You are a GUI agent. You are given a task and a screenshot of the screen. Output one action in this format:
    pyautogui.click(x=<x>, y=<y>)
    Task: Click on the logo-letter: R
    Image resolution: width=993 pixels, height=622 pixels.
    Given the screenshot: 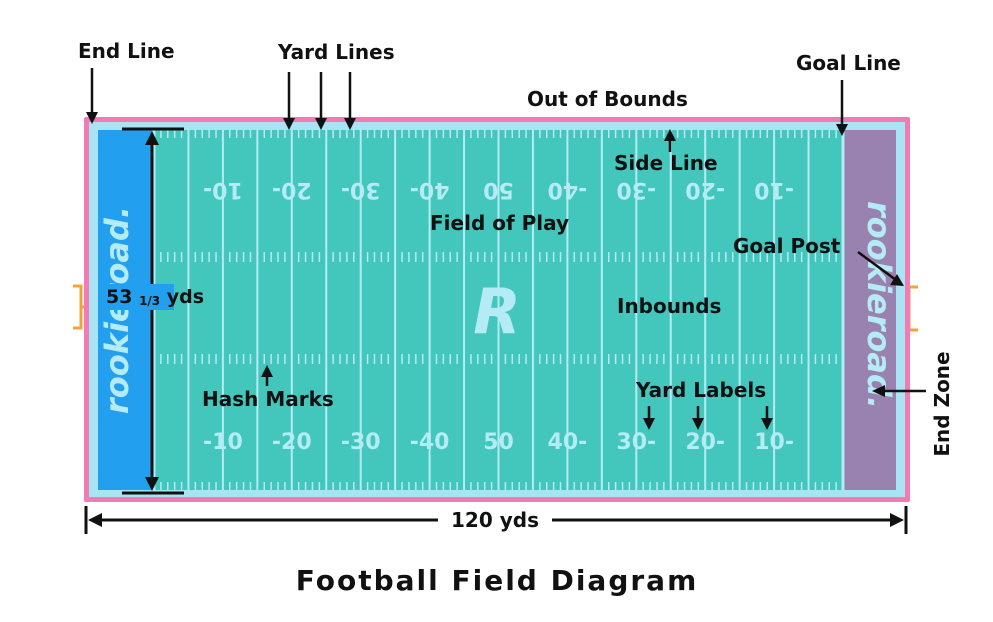 What is the action you would take?
    pyautogui.click(x=497, y=311)
    